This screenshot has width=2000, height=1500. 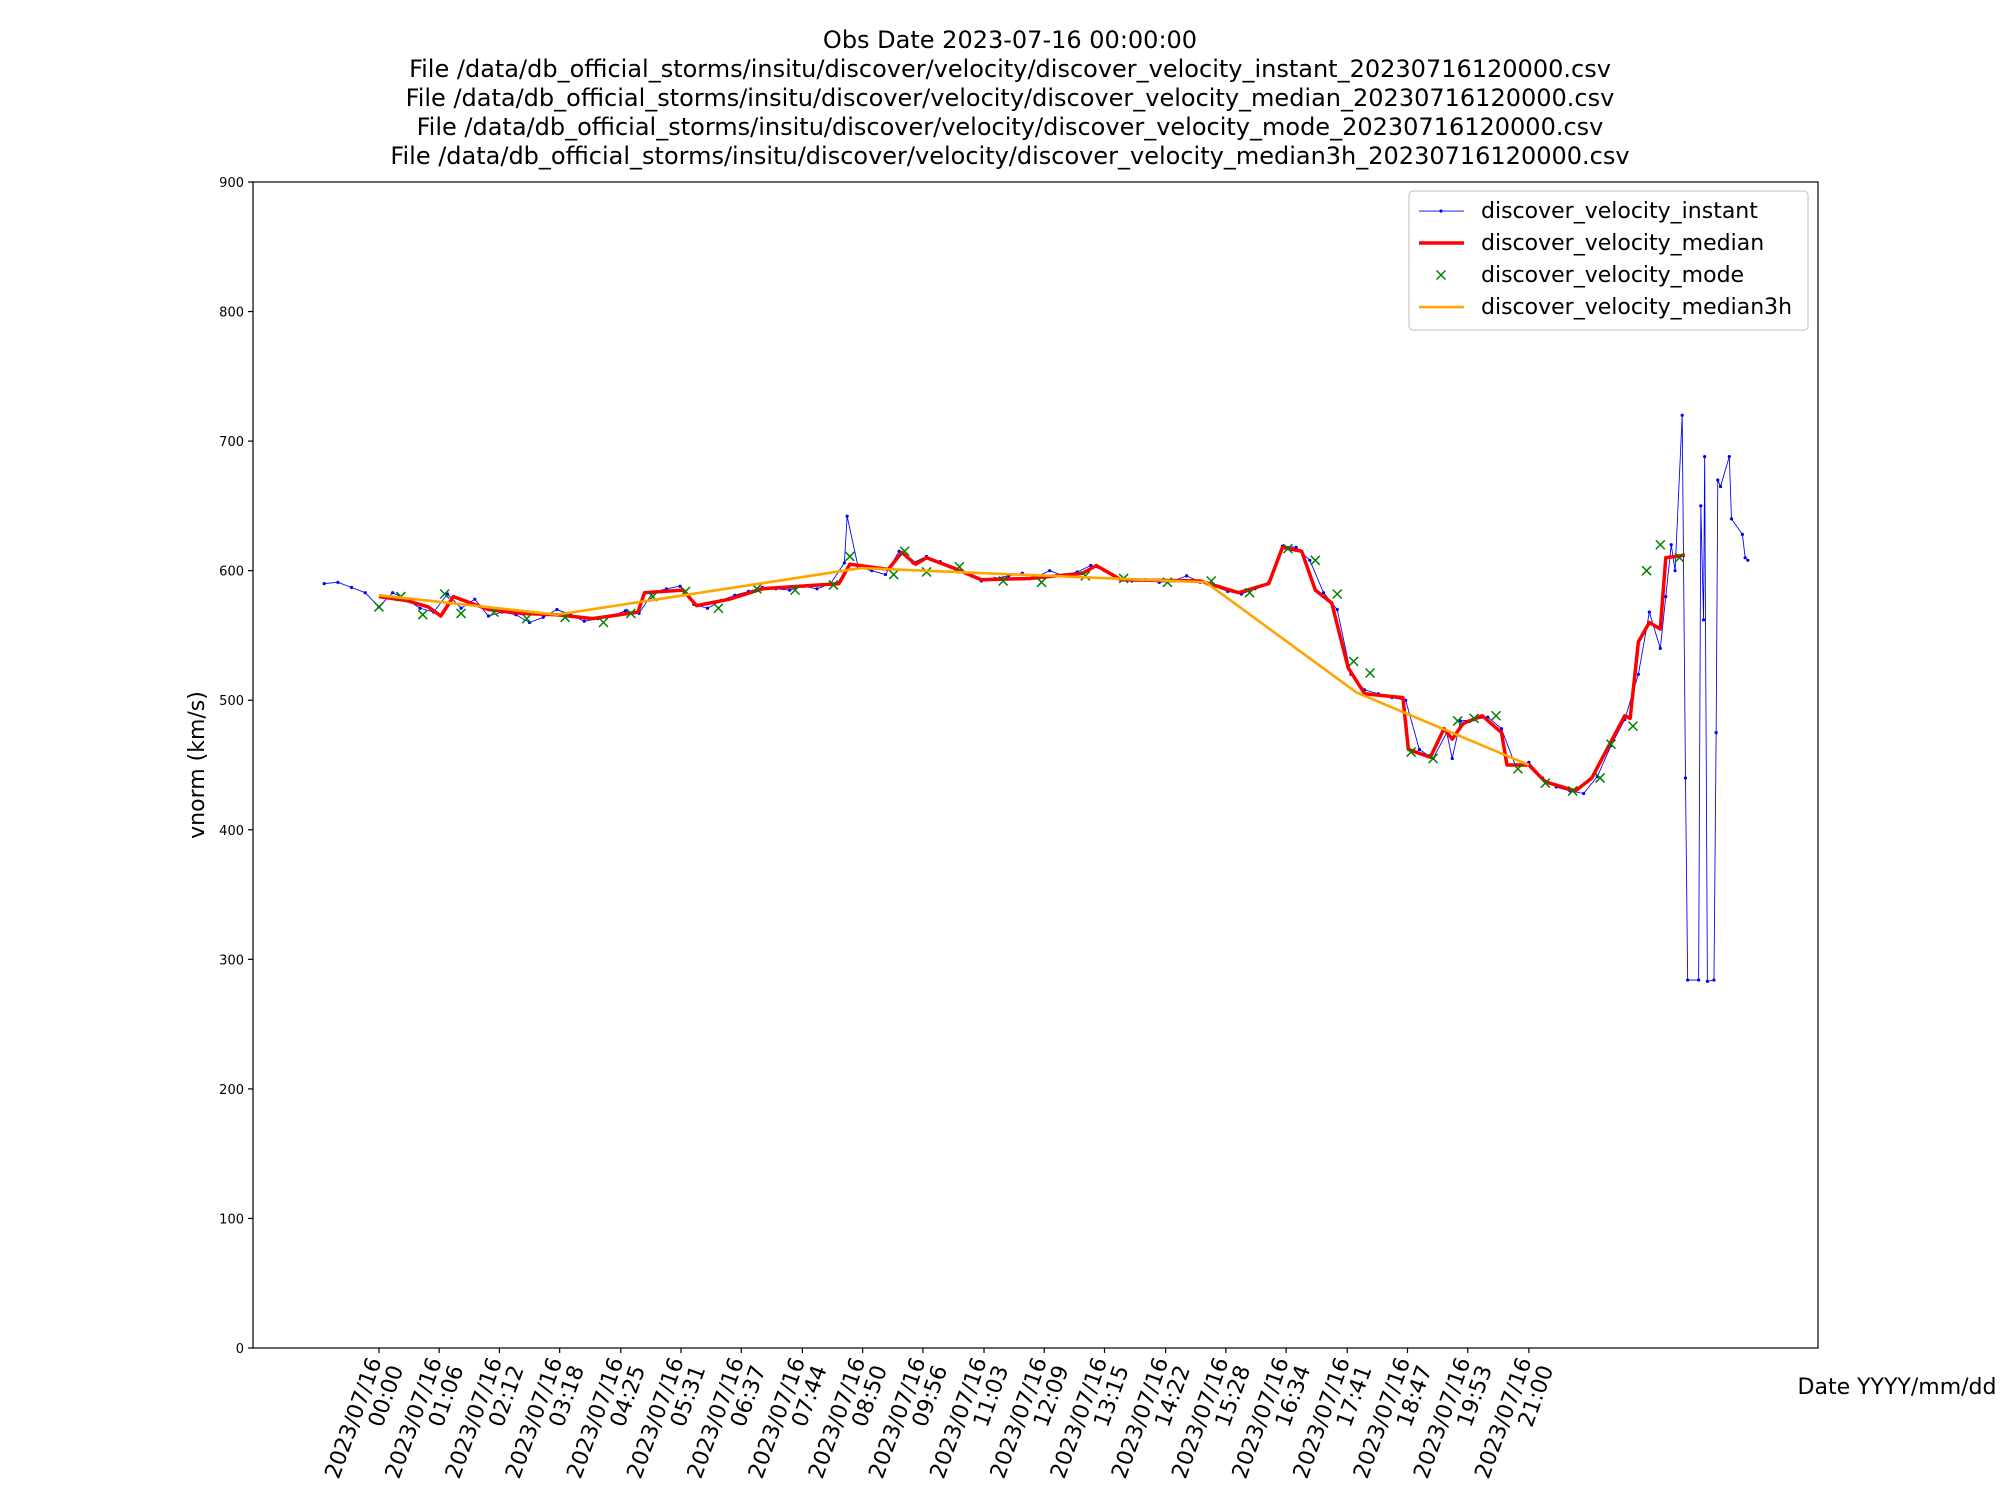 What do you see at coordinates (231, 442) in the screenshot?
I see `y-tick-label: 700` at bounding box center [231, 442].